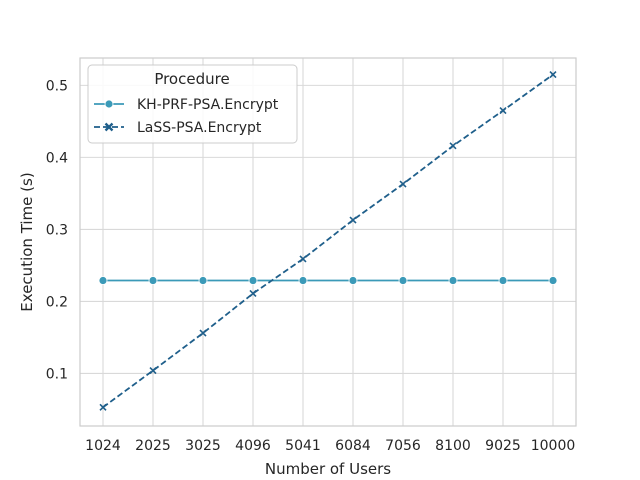 The height and width of the screenshot is (480, 640). I want to click on legend-box, so click(192, 104).